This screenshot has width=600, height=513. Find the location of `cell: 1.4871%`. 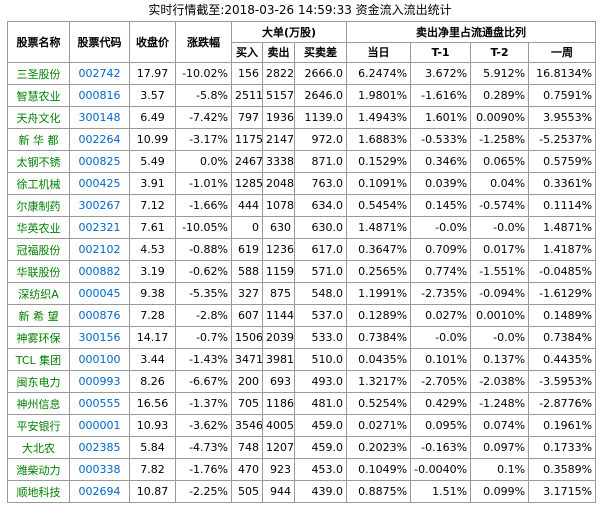

cell: 1.4871% is located at coordinates (562, 227).